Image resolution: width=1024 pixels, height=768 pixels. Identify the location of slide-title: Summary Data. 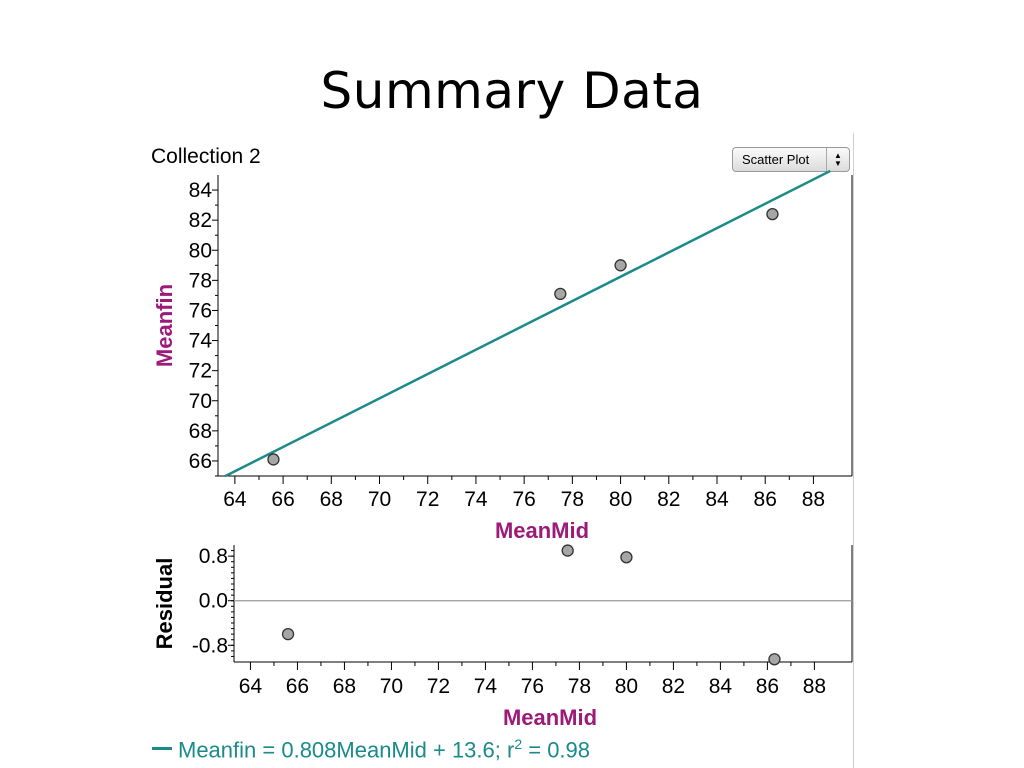
(512, 91).